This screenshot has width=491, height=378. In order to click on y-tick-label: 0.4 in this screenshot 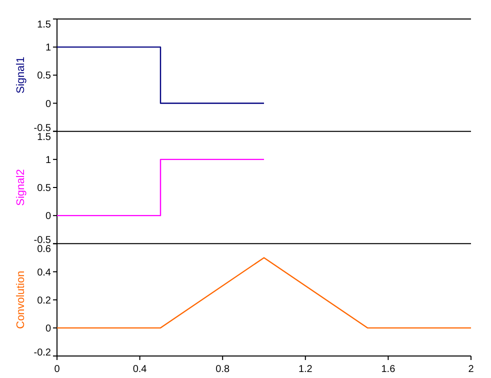, I will do `click(44, 272)`.